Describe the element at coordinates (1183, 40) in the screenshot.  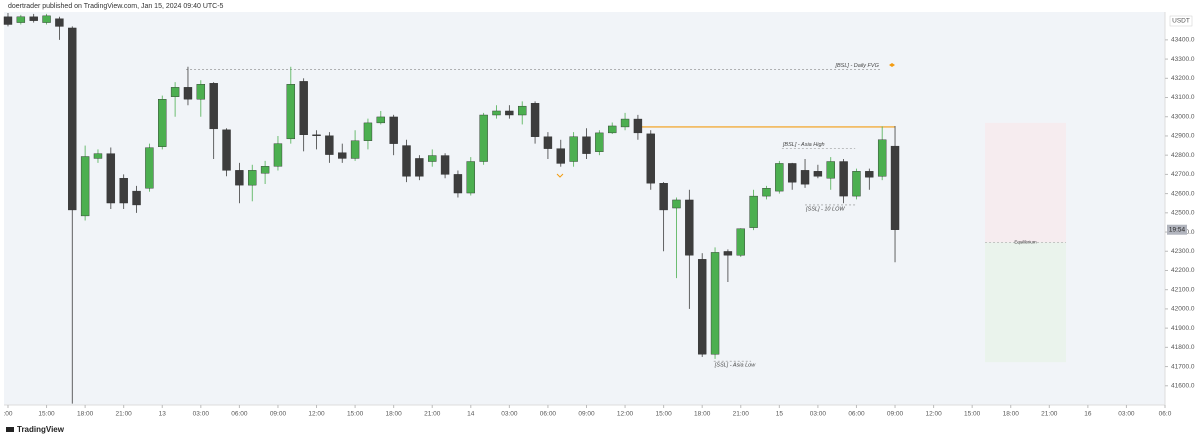
I see `y-tick-label: 43400.0` at that location.